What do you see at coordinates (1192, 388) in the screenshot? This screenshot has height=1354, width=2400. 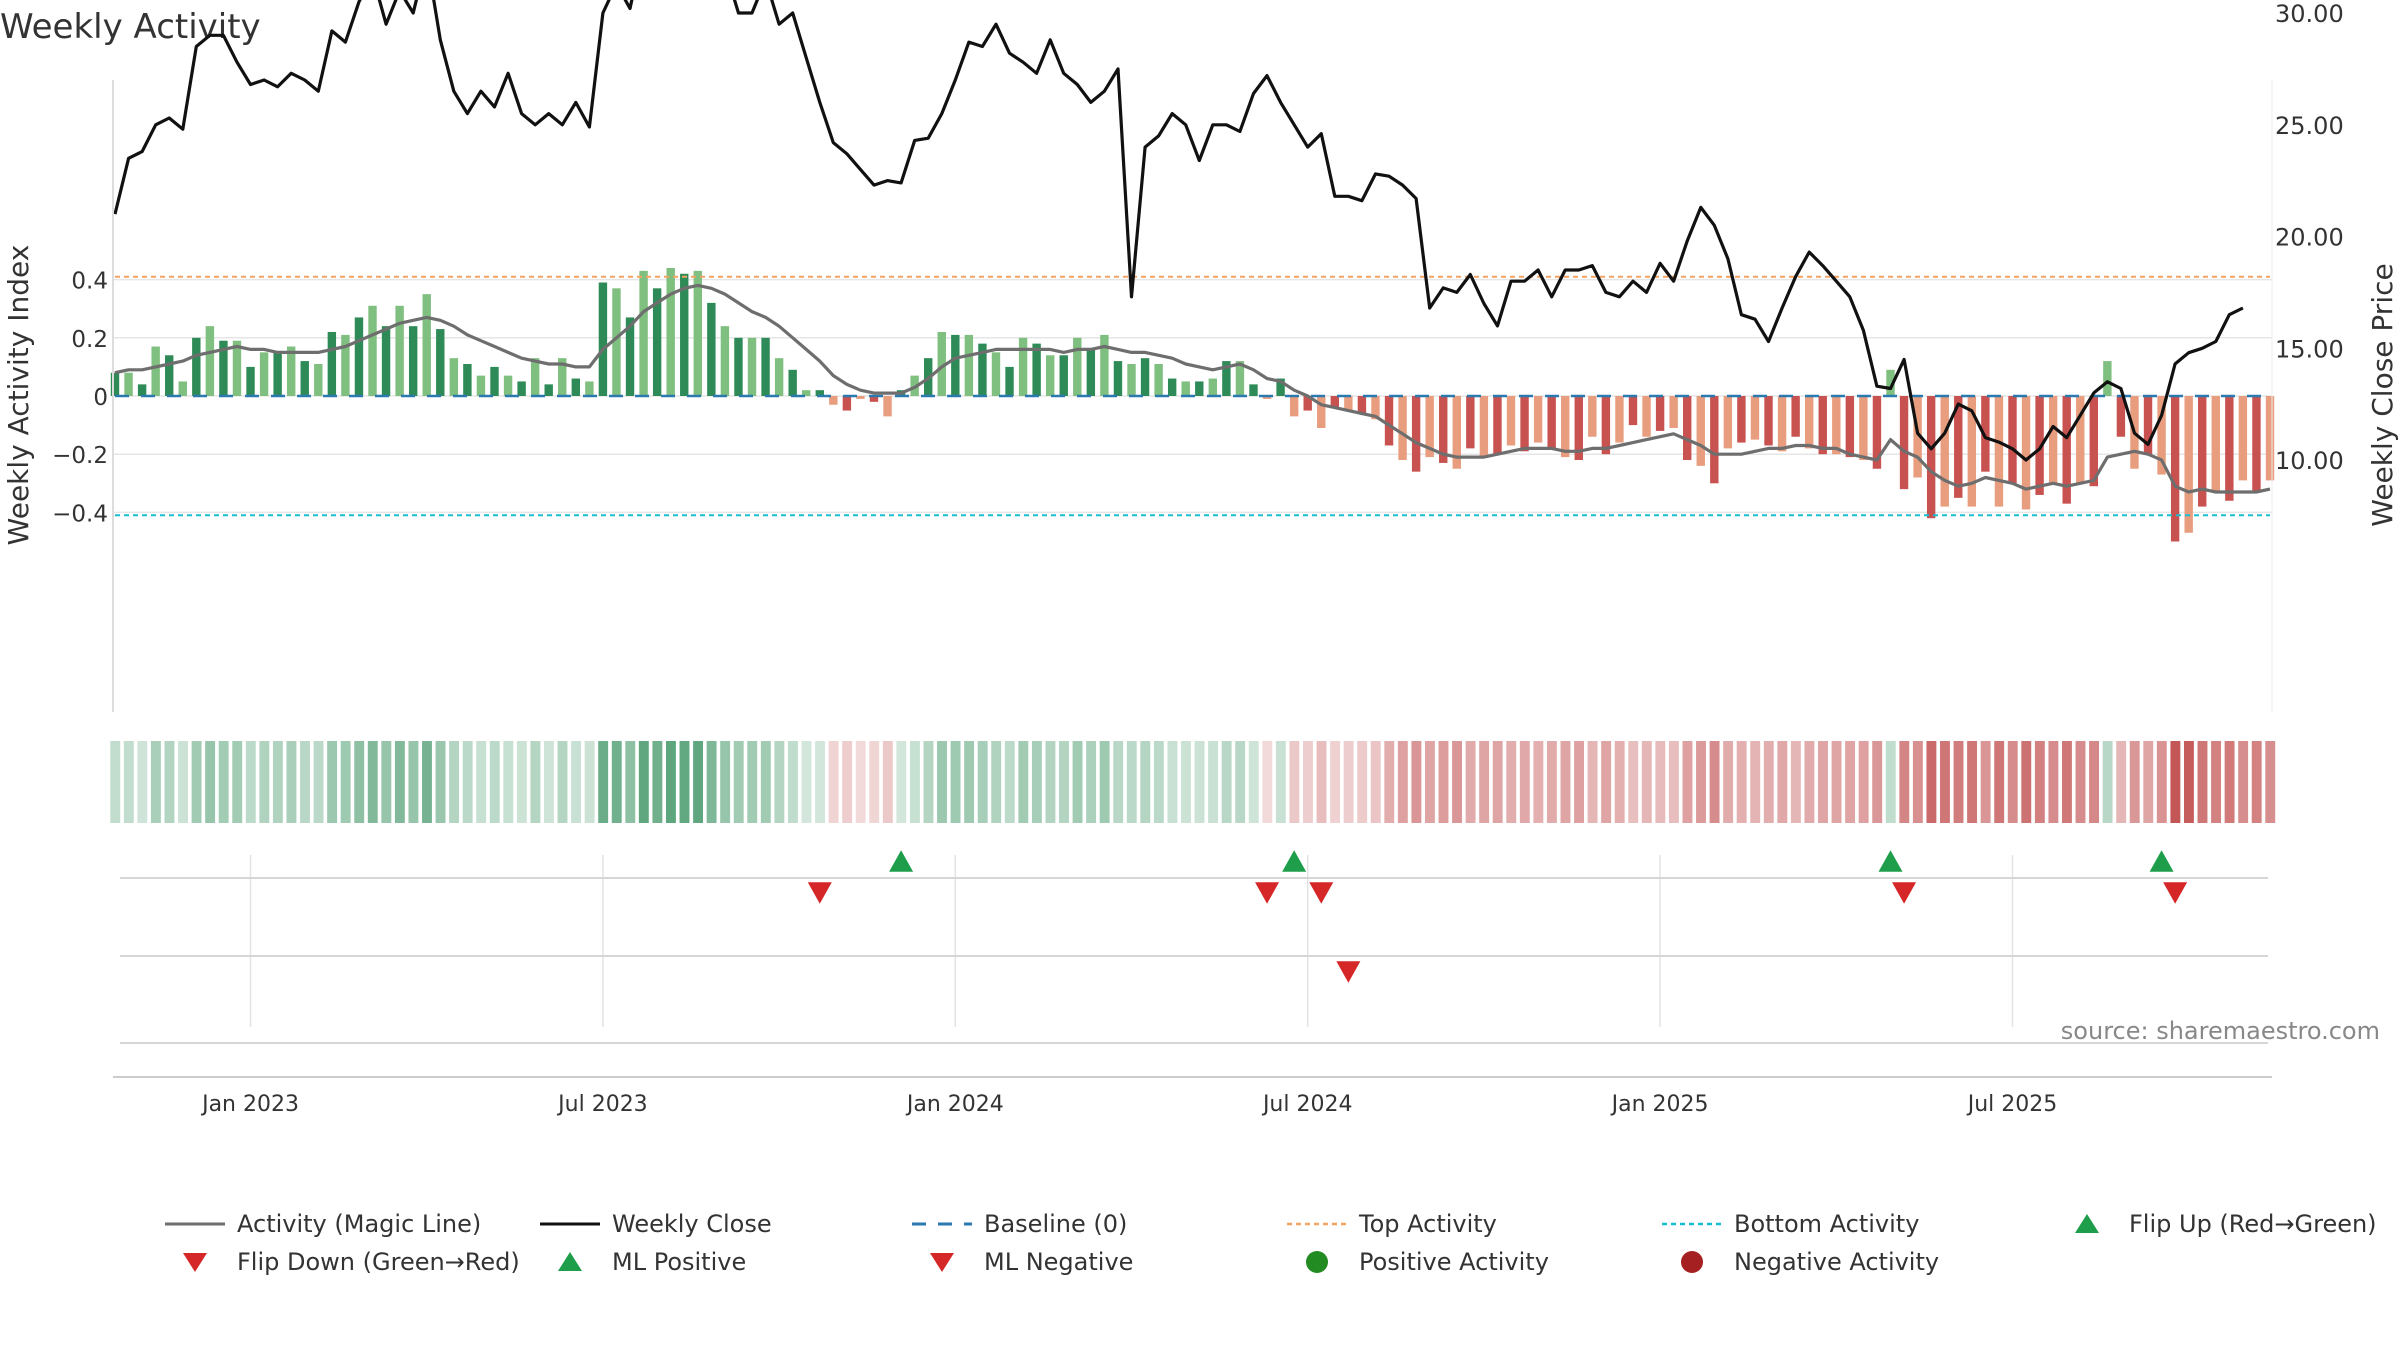 I see `magic-line` at bounding box center [1192, 388].